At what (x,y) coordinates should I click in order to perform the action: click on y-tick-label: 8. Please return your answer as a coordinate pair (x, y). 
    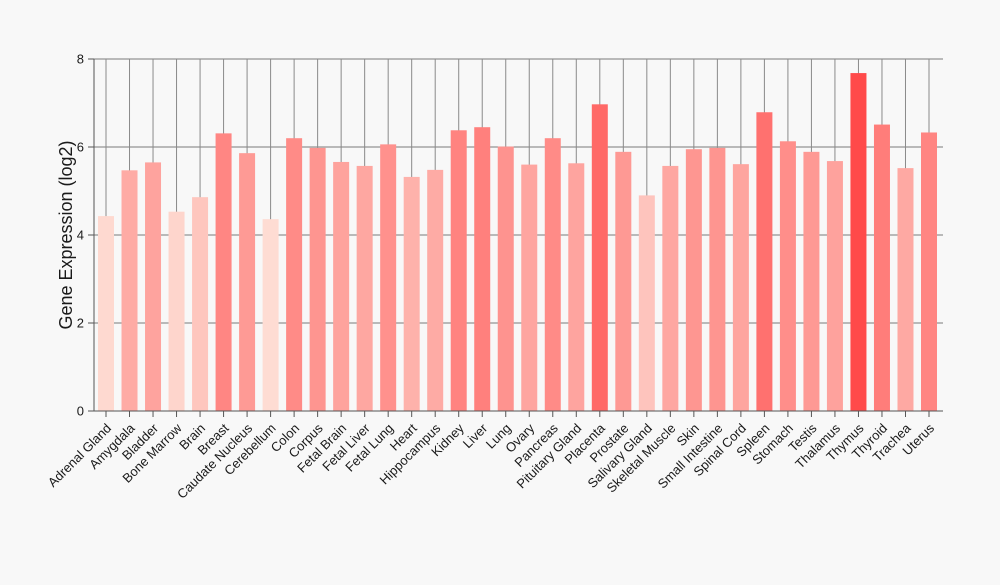
    Looking at the image, I should click on (80, 59).